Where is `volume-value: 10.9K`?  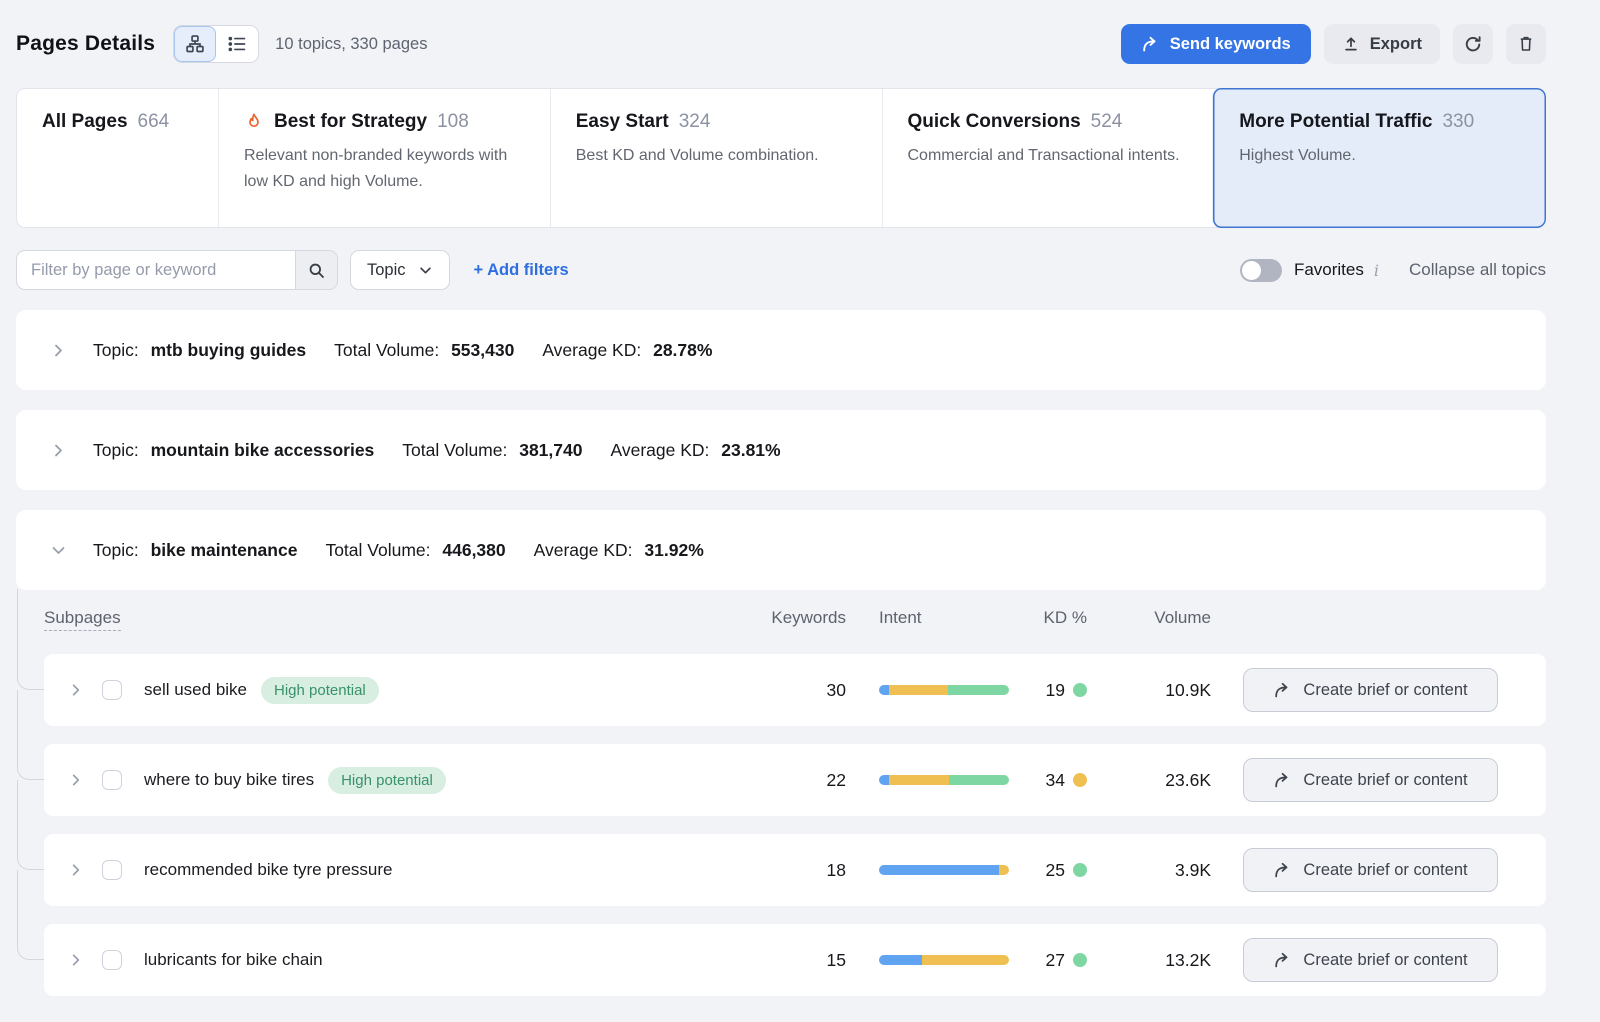 volume-value: 10.9K is located at coordinates (1188, 689).